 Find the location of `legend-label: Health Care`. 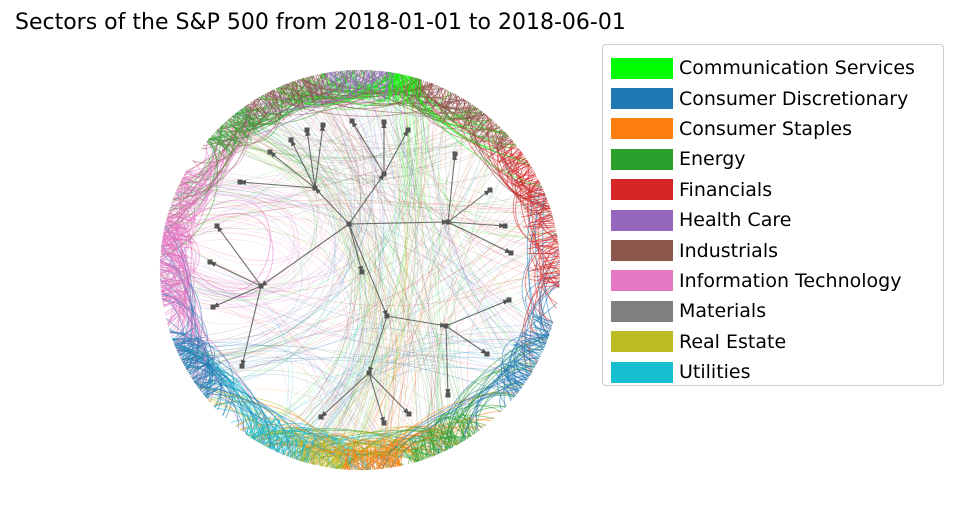

legend-label: Health Care is located at coordinates (735, 220).